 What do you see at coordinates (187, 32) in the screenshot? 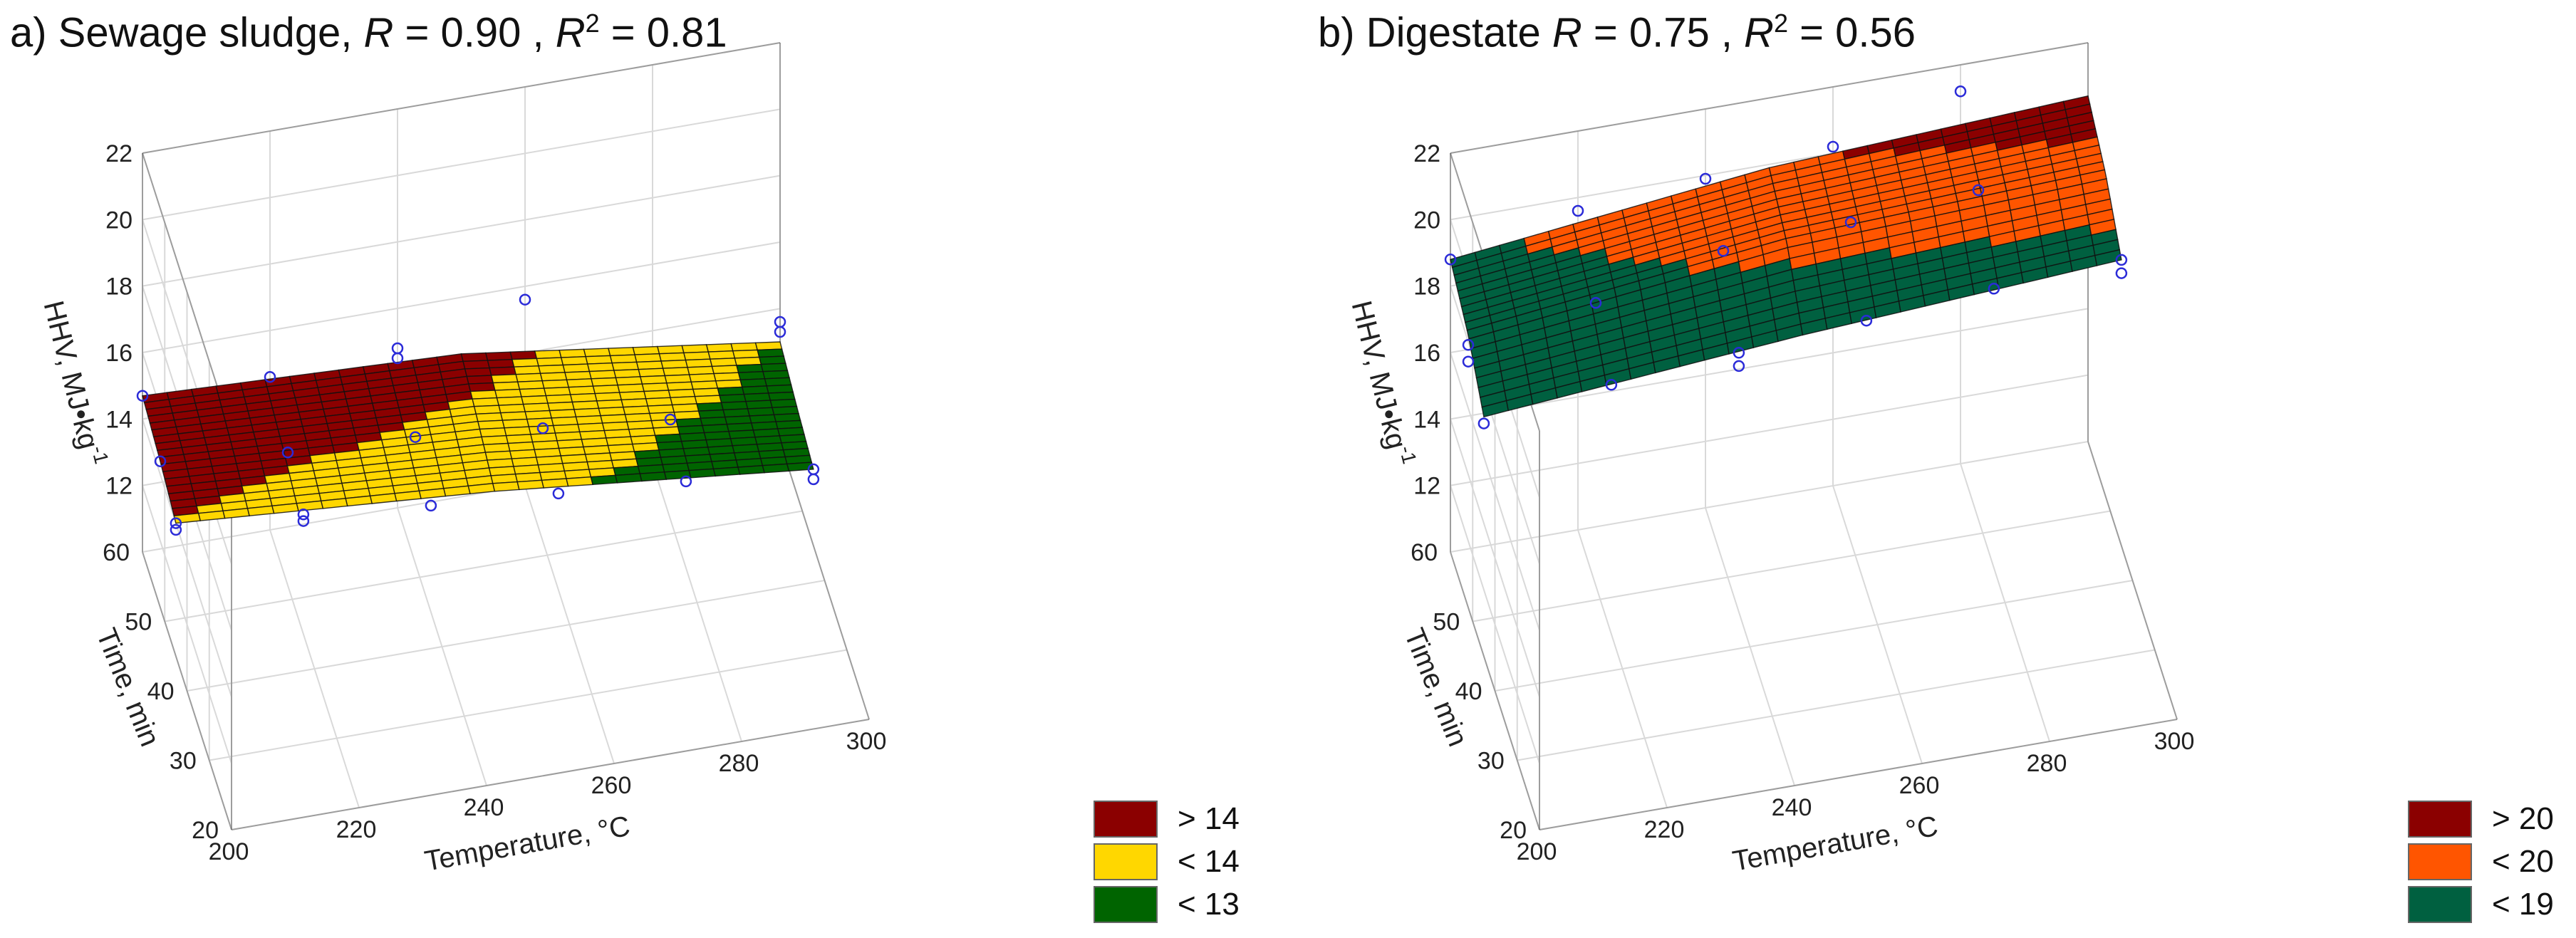
I see `title-prefix: a) Sewage sludge,` at bounding box center [187, 32].